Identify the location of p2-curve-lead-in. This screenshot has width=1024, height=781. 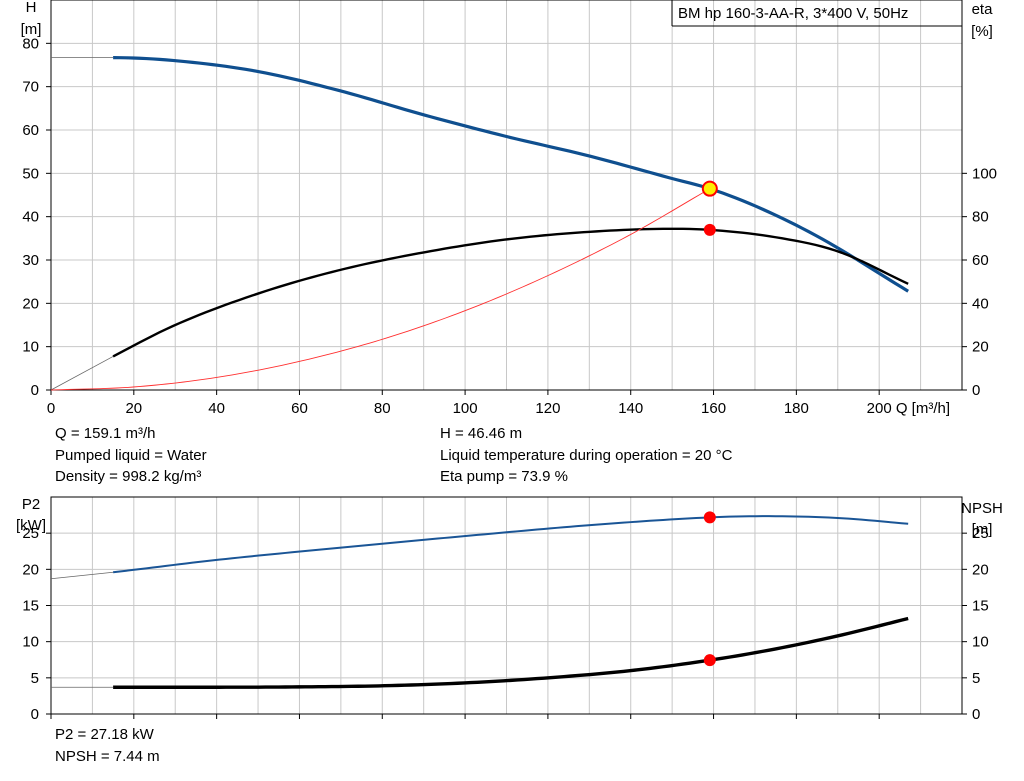
(82, 575).